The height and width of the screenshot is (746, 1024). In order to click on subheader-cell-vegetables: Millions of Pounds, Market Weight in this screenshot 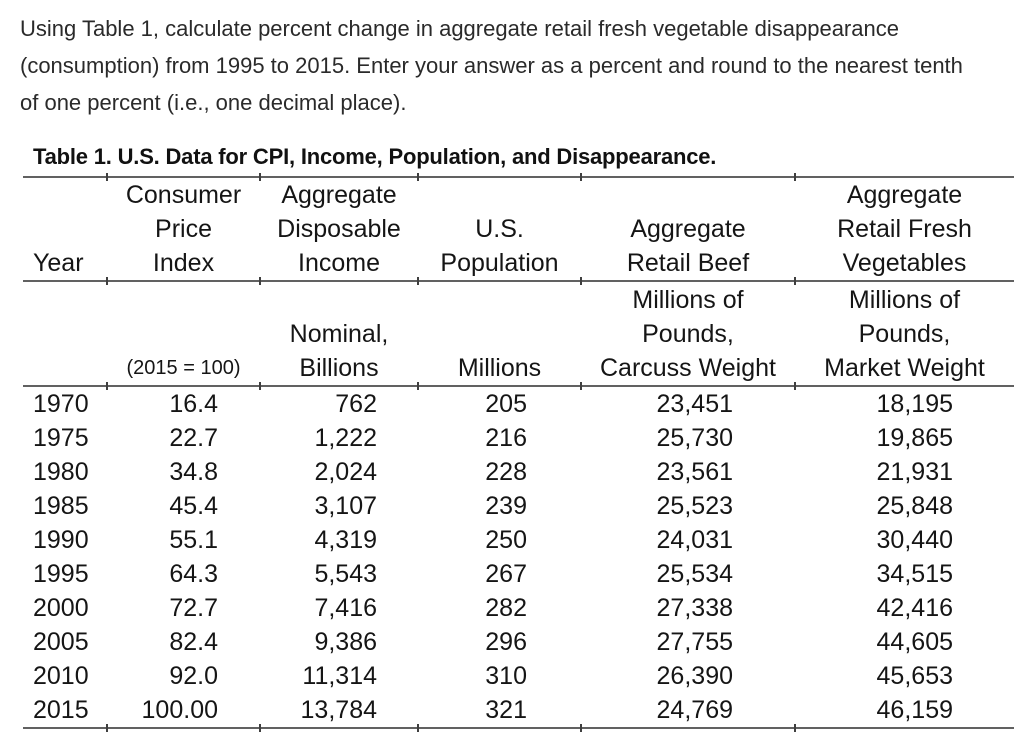, I will do `click(904, 333)`.